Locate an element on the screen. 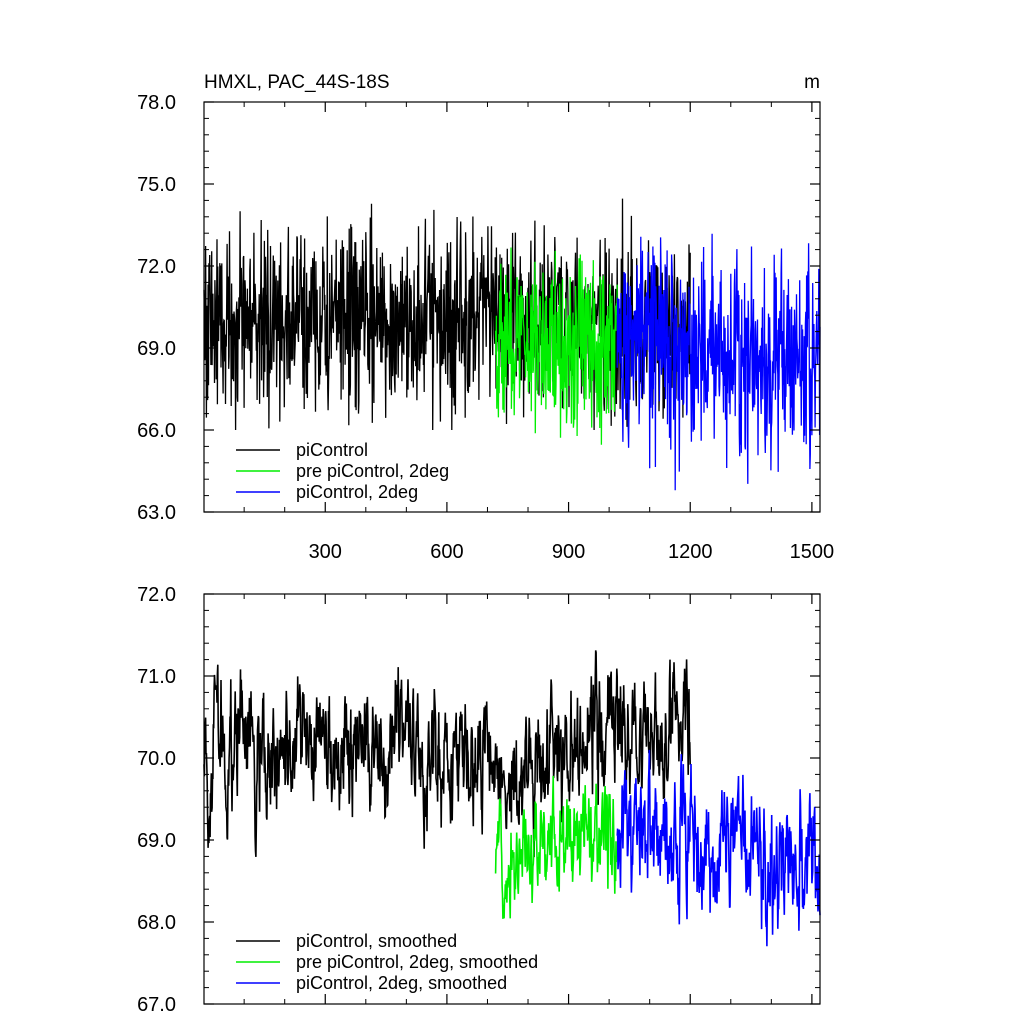 The height and width of the screenshot is (1024, 1024). chart-title: HMXL, PAC_44S-18S is located at coordinates (297, 82).